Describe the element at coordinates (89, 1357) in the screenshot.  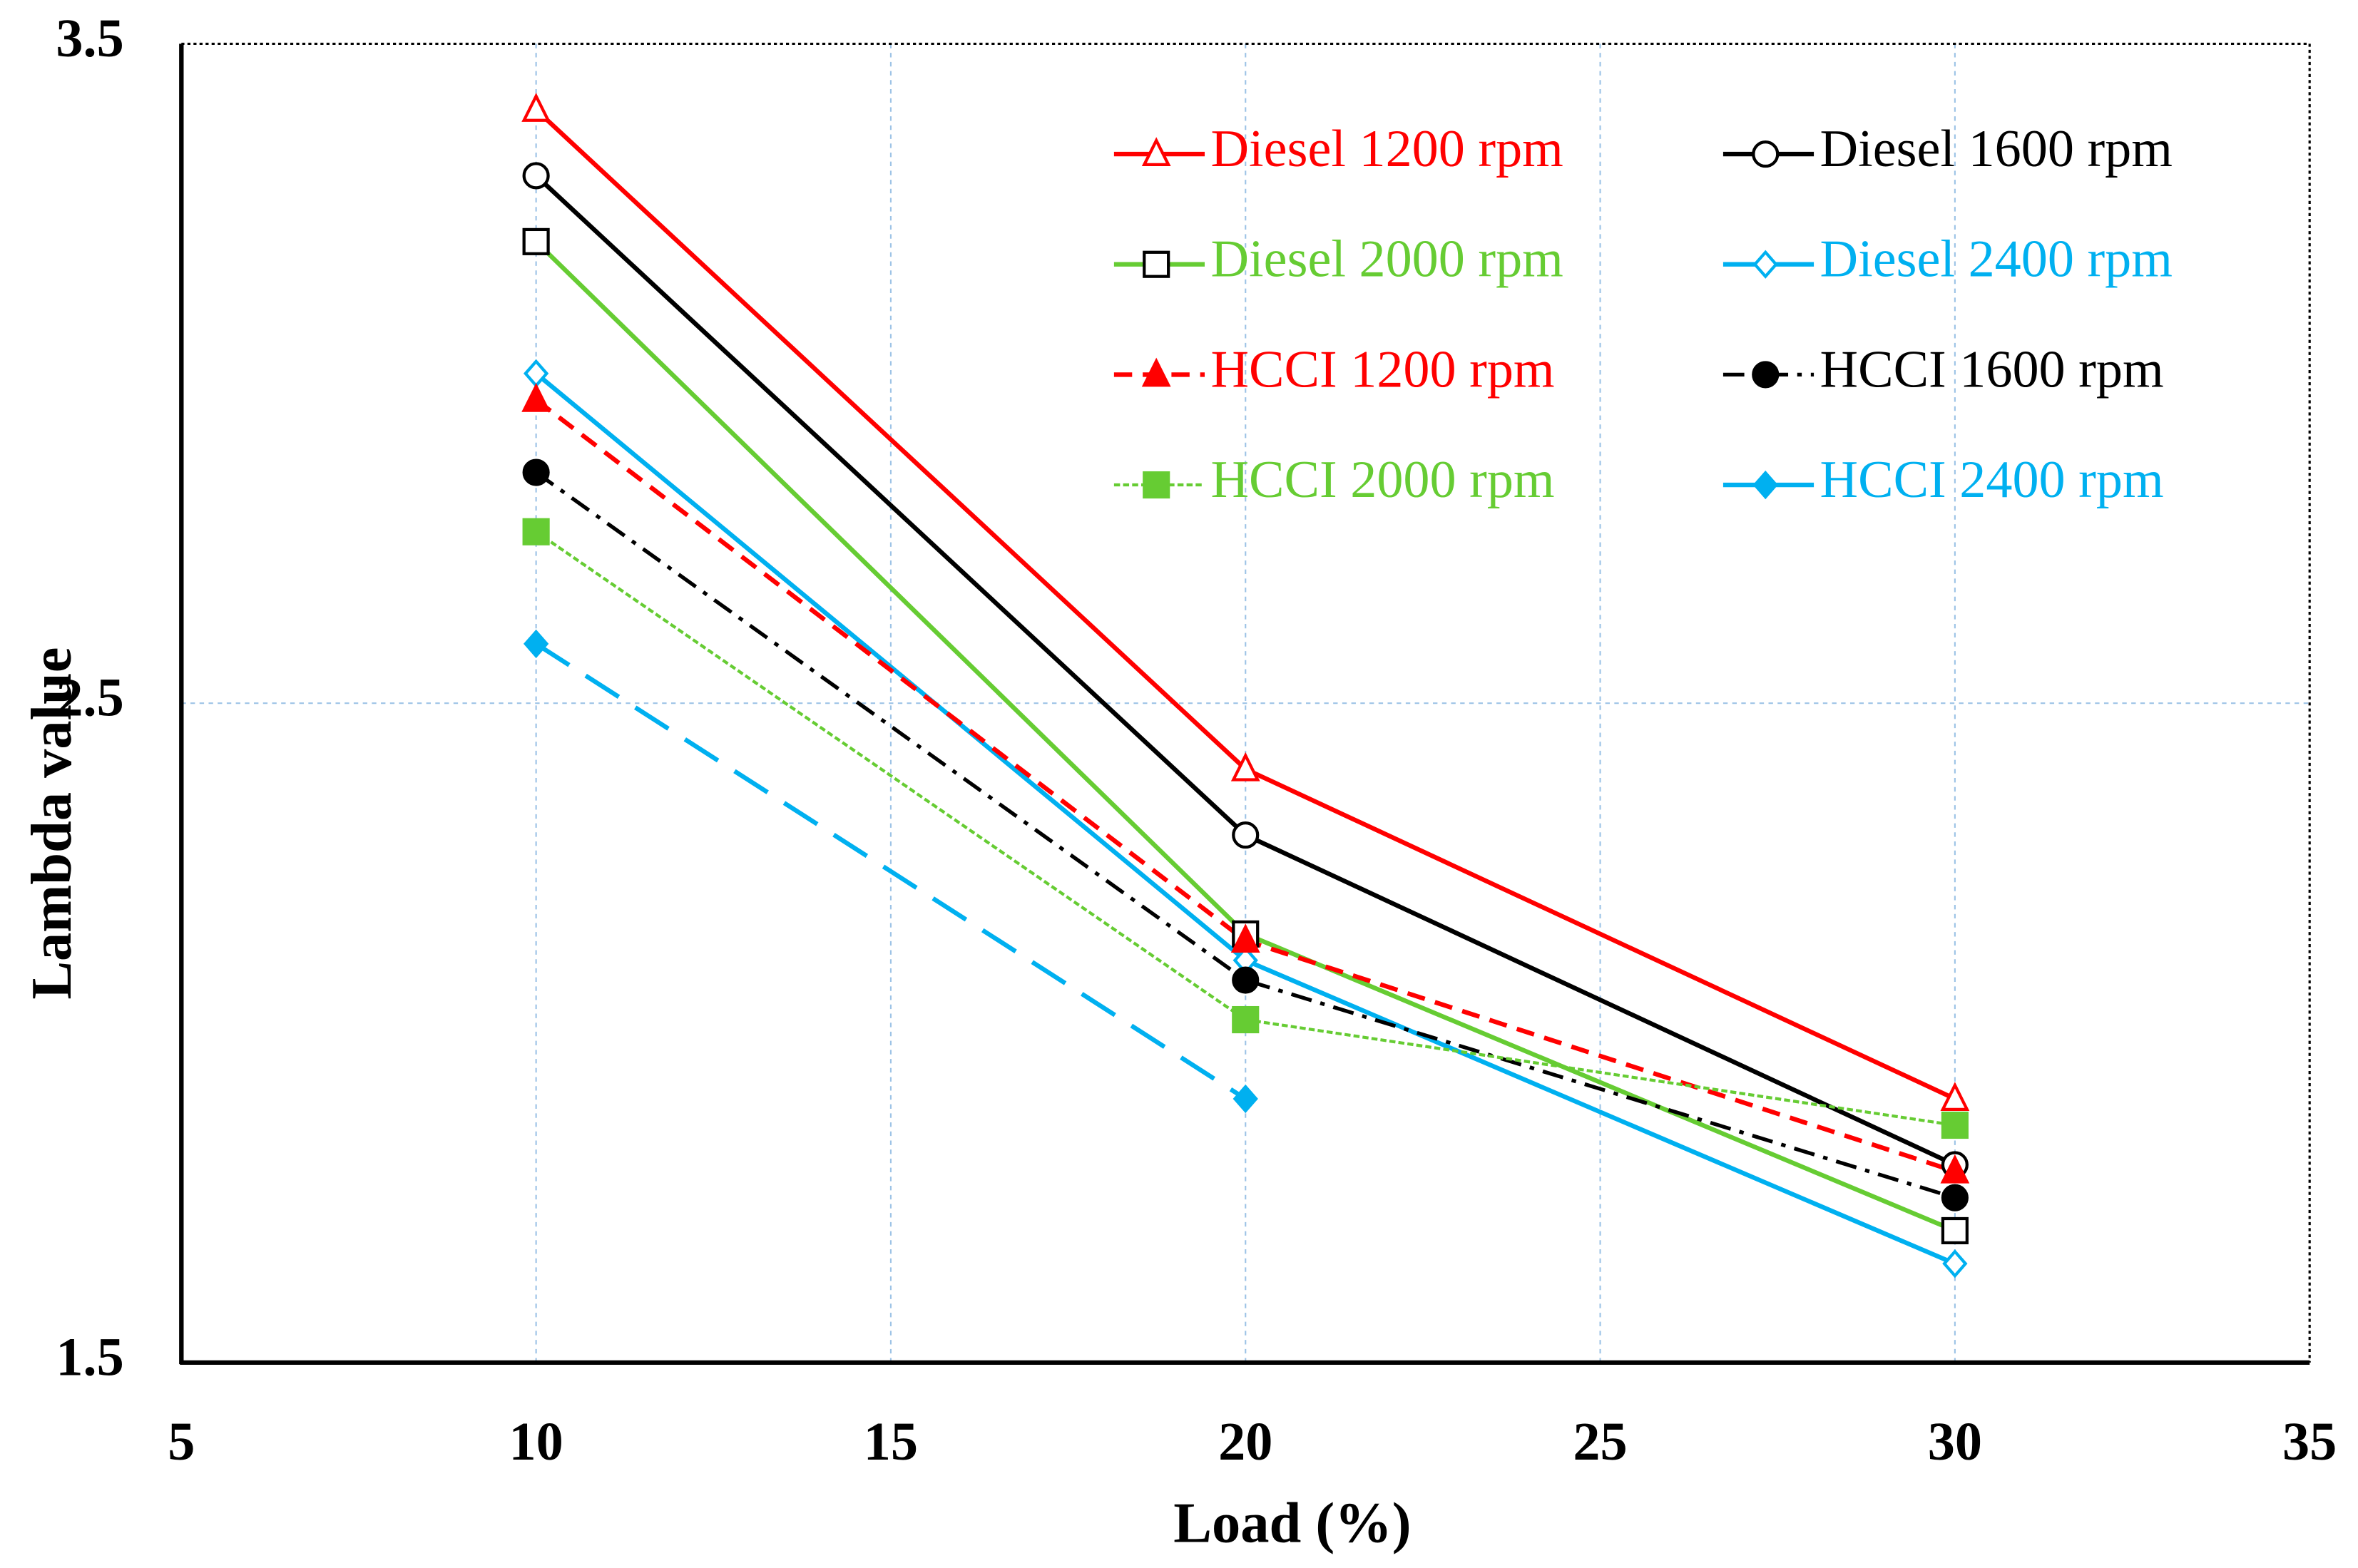
I see `y-tick-label: 1.5` at that location.